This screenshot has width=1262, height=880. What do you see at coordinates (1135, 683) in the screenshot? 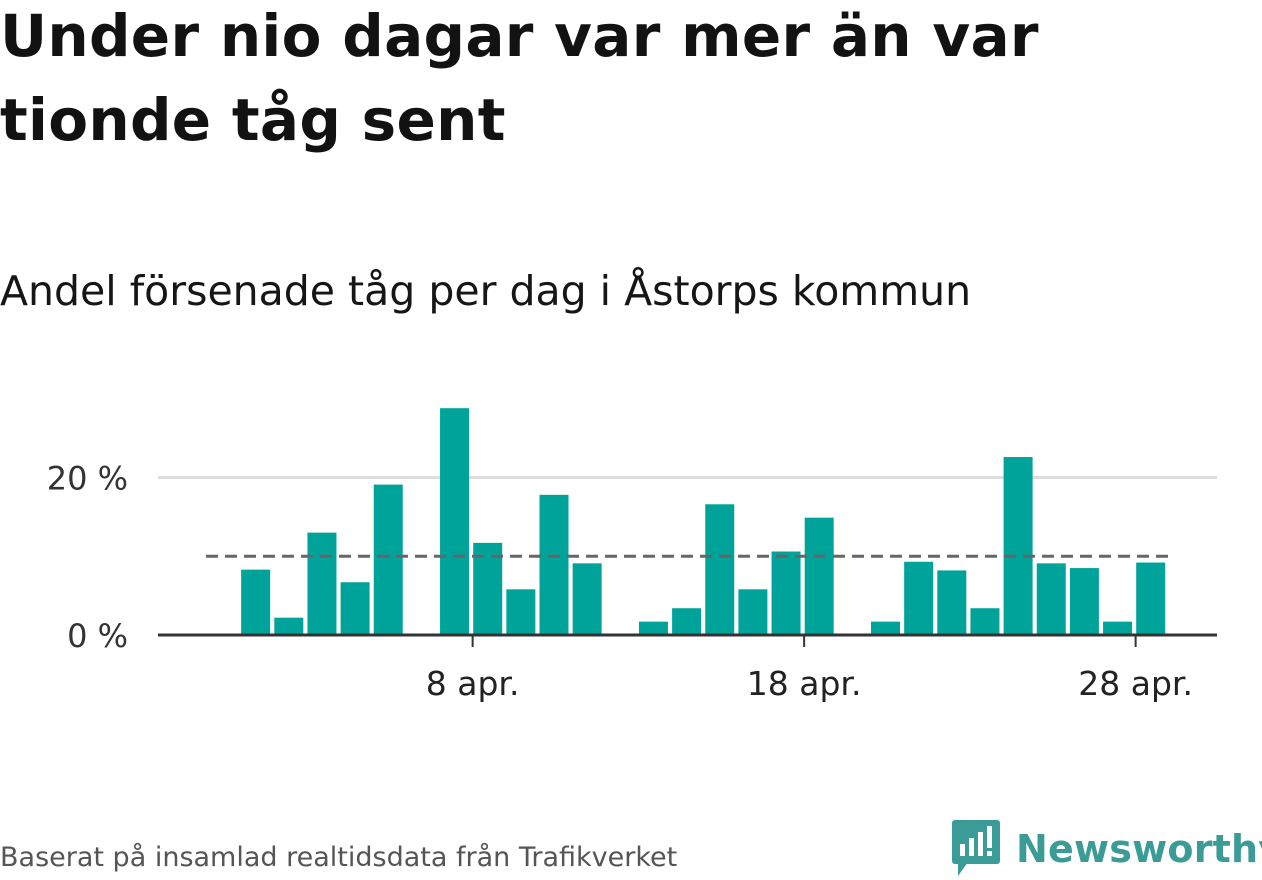
I see `x-tick-label: 28 apr.` at bounding box center [1135, 683].